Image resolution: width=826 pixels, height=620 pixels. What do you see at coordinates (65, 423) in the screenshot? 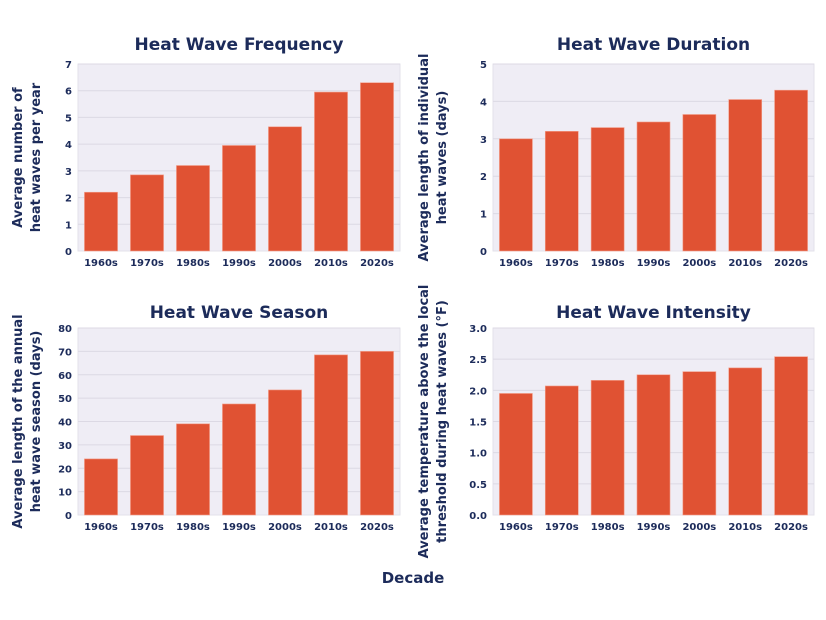
I see `y-tick-label: 40` at bounding box center [65, 423].